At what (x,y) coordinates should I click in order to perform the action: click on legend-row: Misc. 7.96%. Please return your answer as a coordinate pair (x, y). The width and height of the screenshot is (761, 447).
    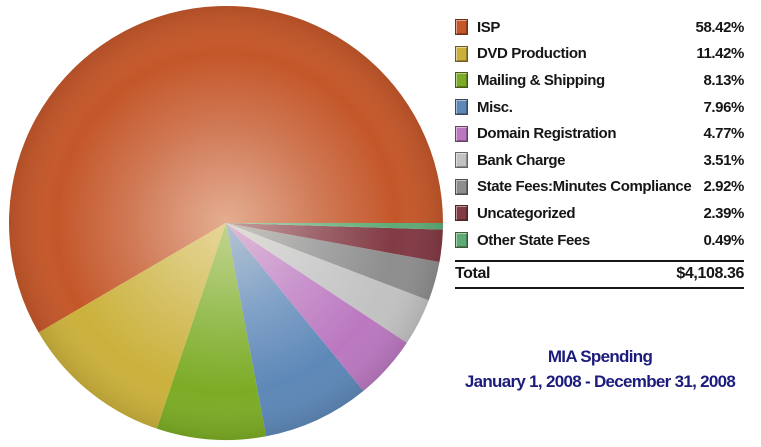
    Looking at the image, I should click on (599, 107).